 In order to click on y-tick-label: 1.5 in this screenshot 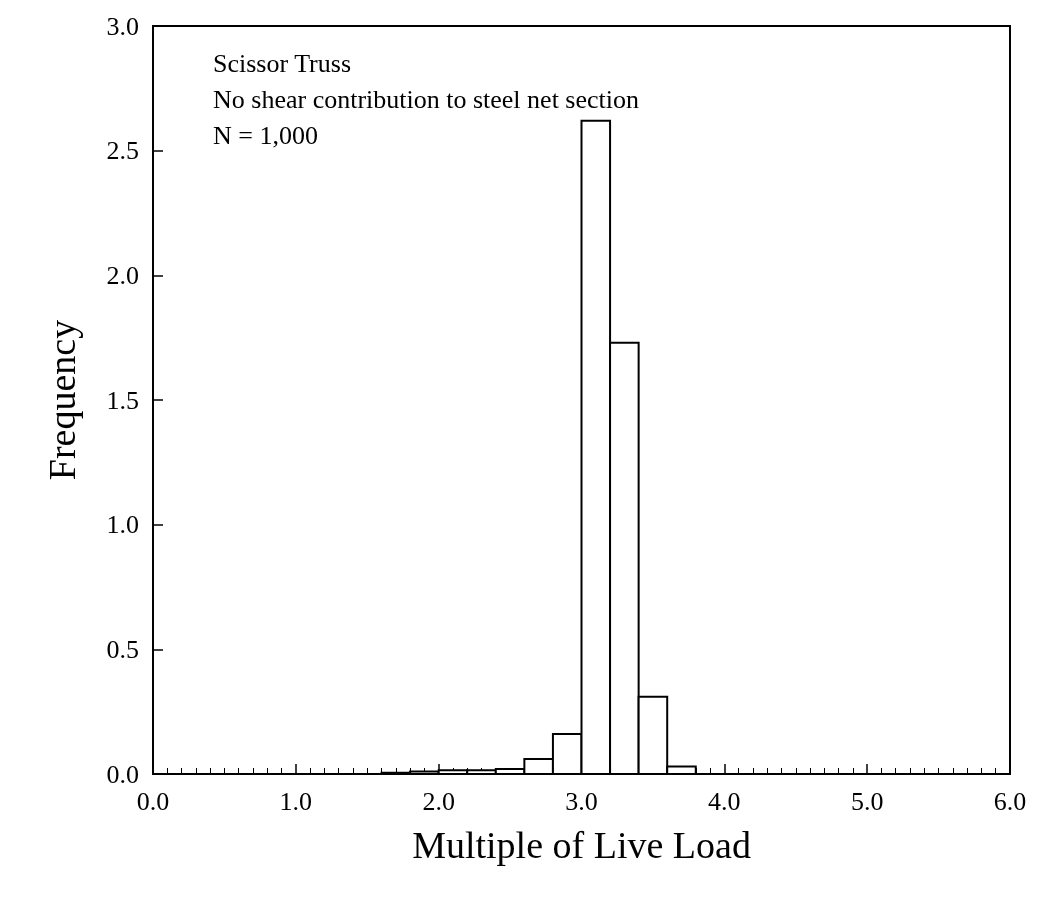, I will do `click(122, 400)`.